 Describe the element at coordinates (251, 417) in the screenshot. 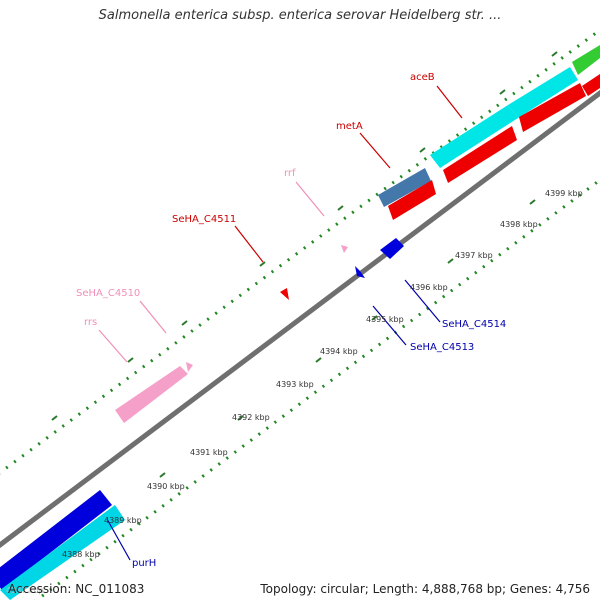

I see `tick-label-4392: 4392 kbp` at that location.